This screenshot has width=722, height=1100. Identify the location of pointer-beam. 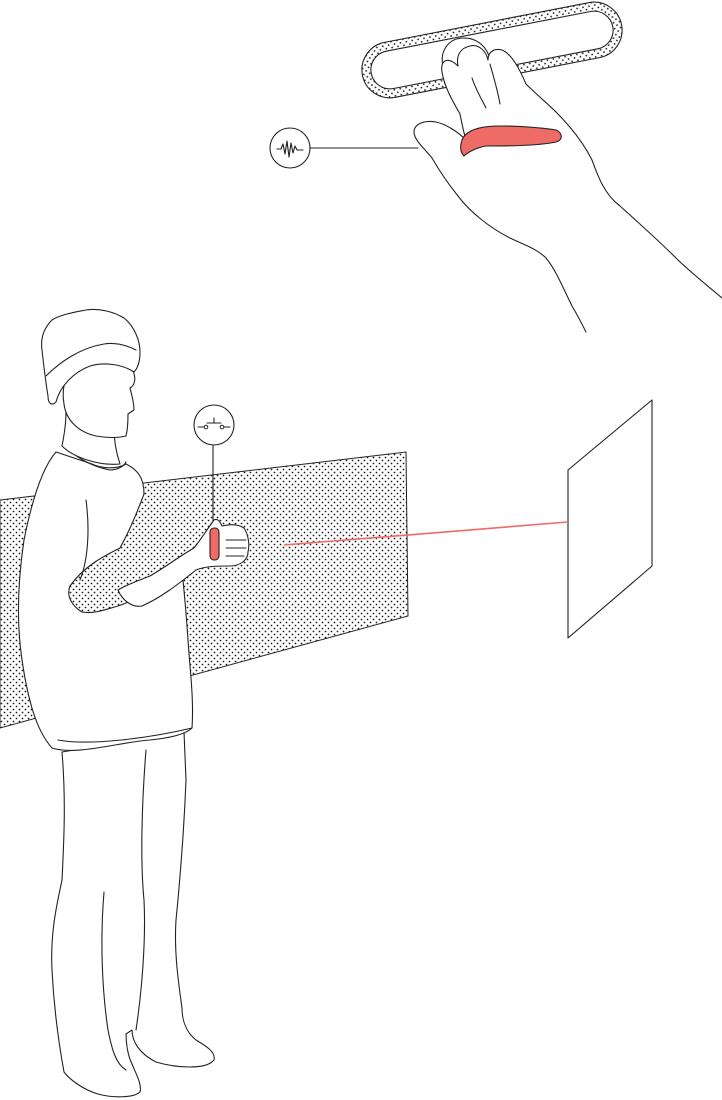
(426, 533).